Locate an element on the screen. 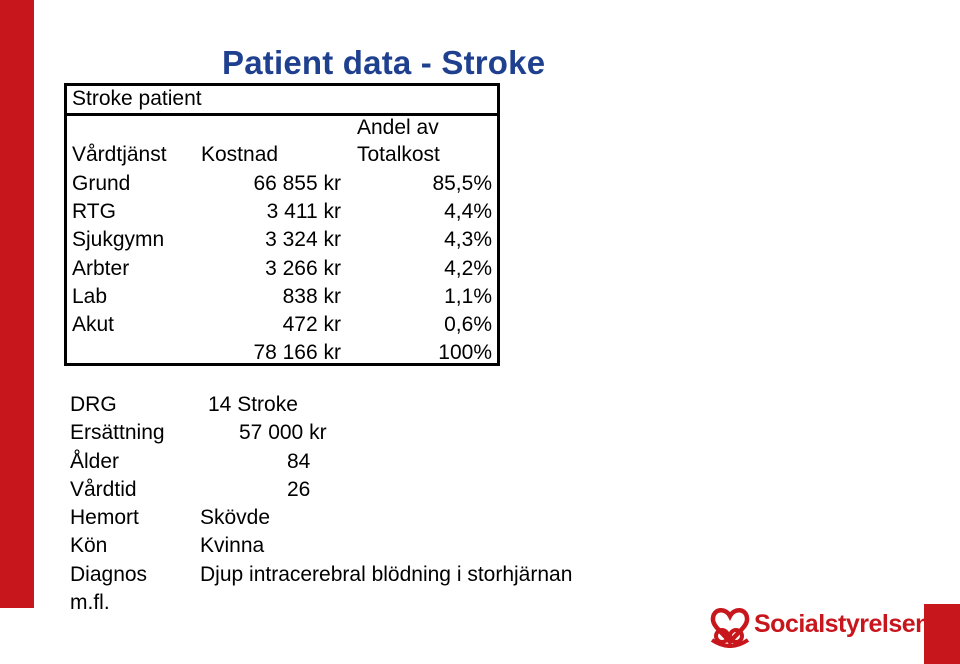 This screenshot has width=960, height=664. table-caption: Stroke patient is located at coordinates (137, 98).